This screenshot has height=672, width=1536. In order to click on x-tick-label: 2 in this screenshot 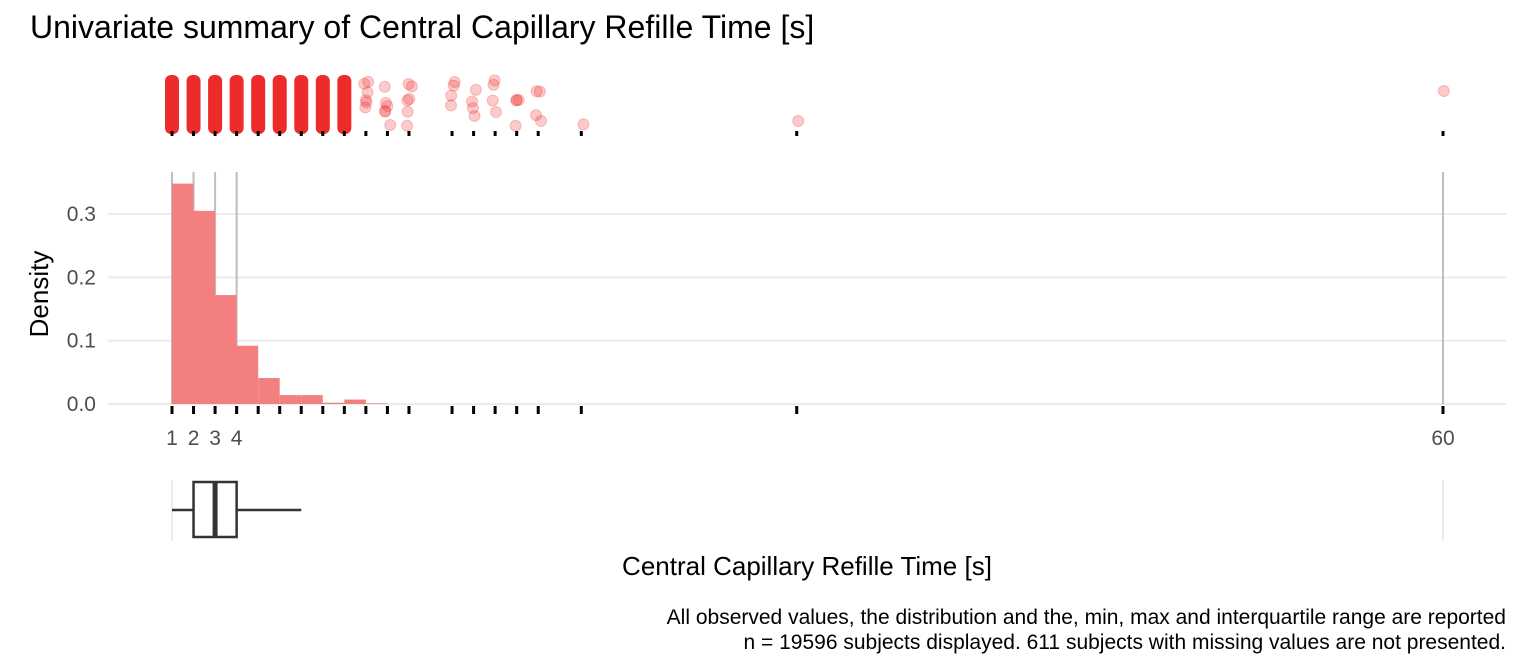, I will do `click(194, 438)`.